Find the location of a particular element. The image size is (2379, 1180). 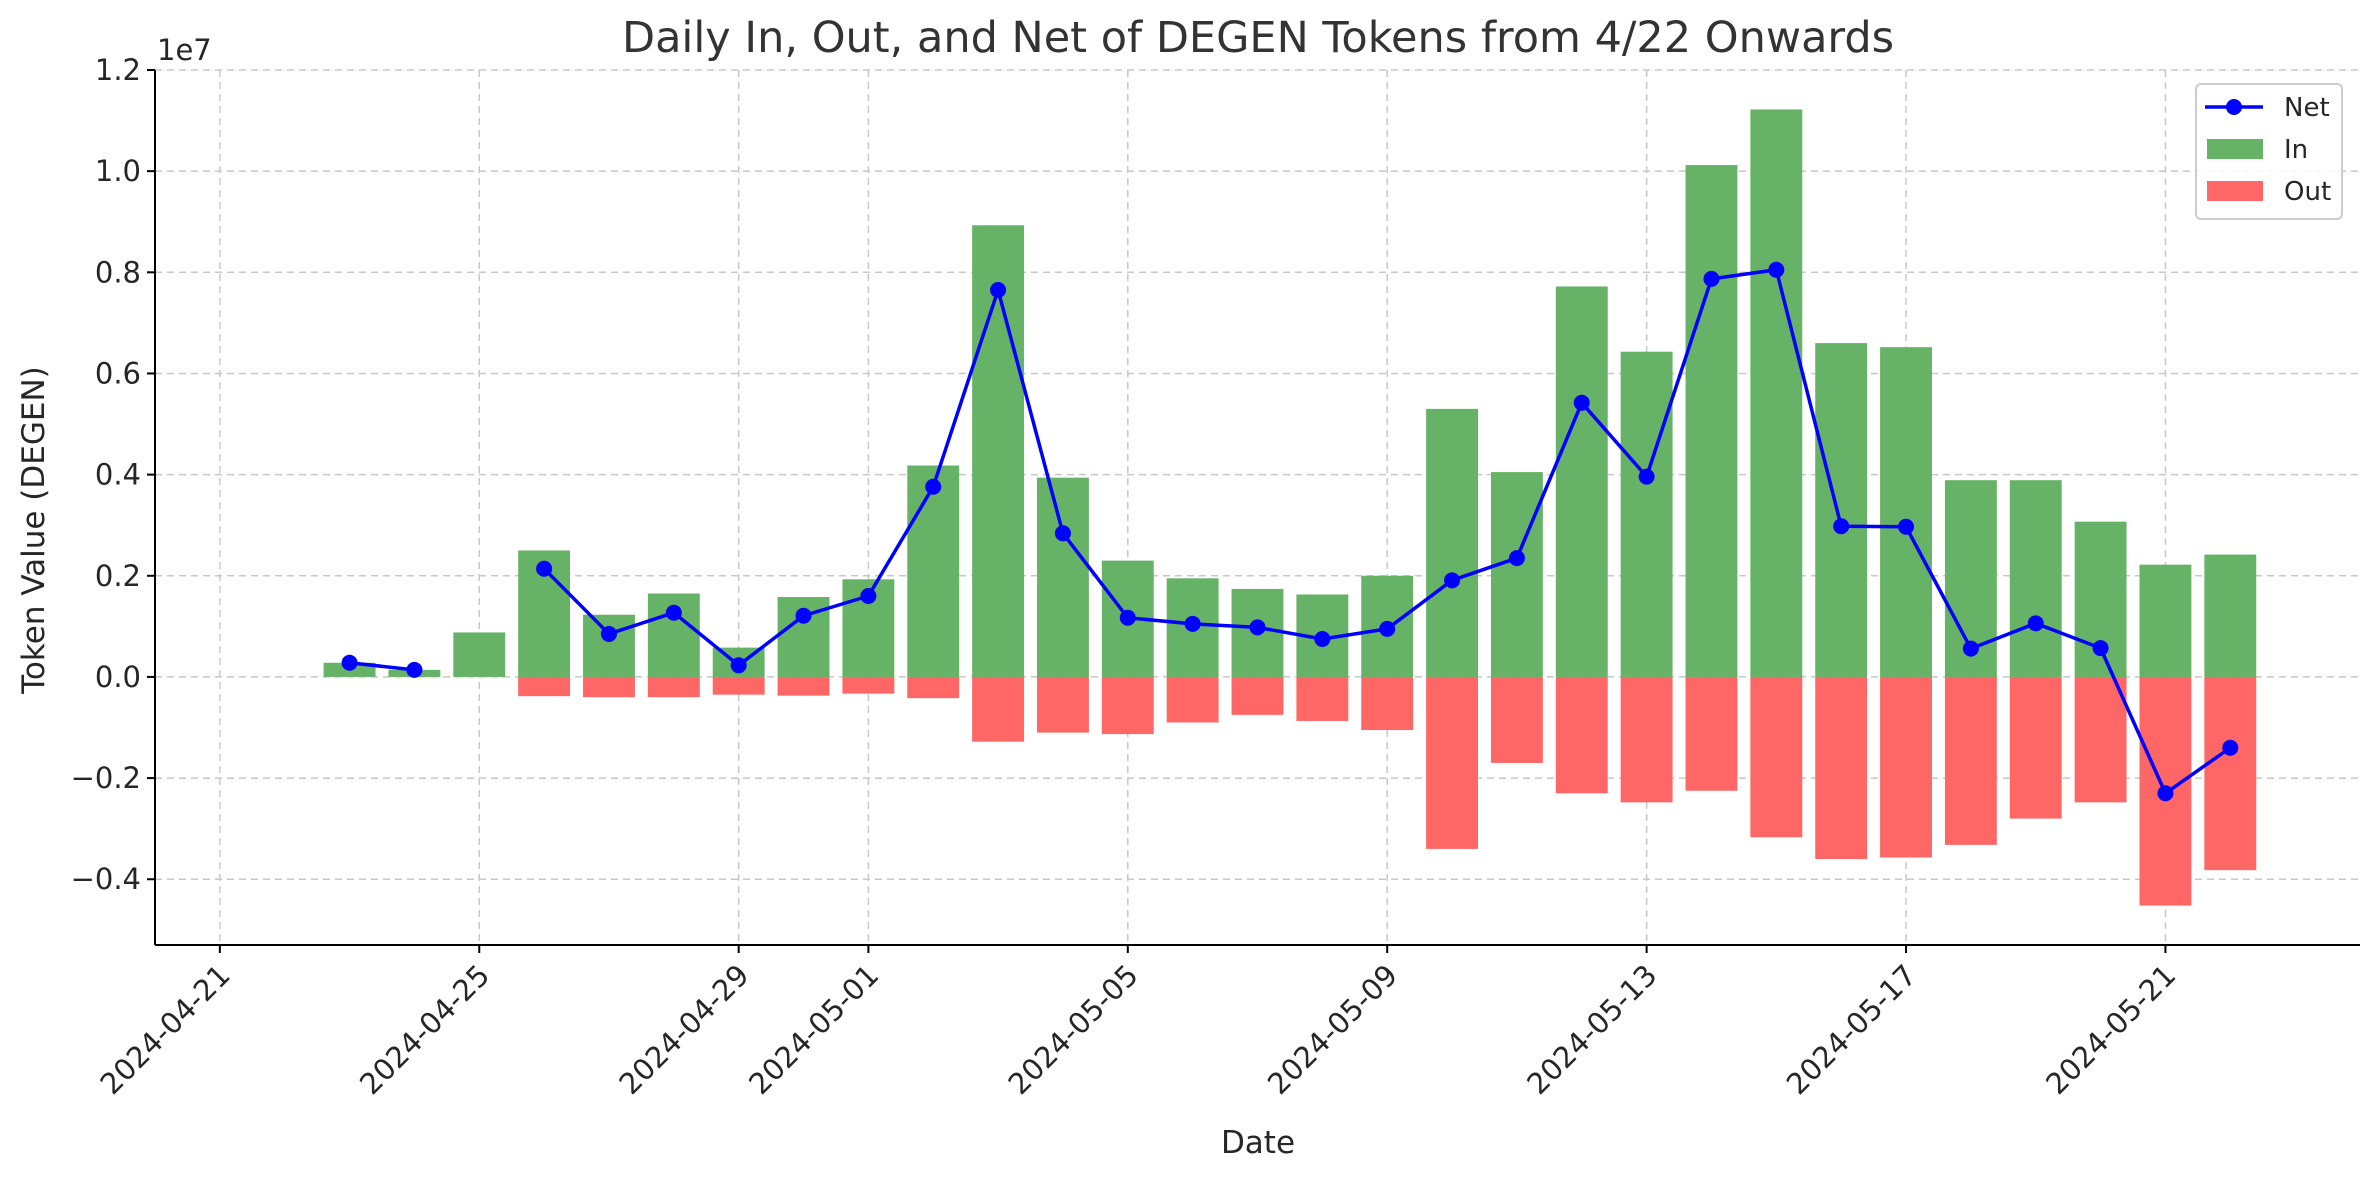

y-tick-label: 0.0 is located at coordinates (118, 677).